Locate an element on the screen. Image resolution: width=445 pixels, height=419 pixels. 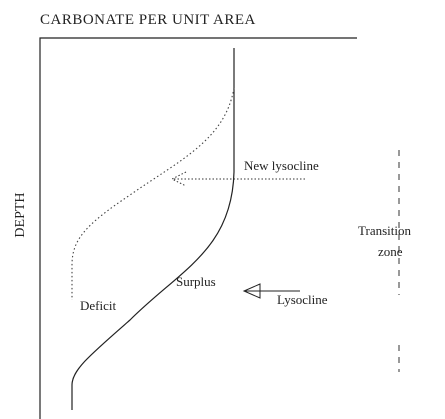
deficit-label: Deficit is located at coordinates (98, 305).